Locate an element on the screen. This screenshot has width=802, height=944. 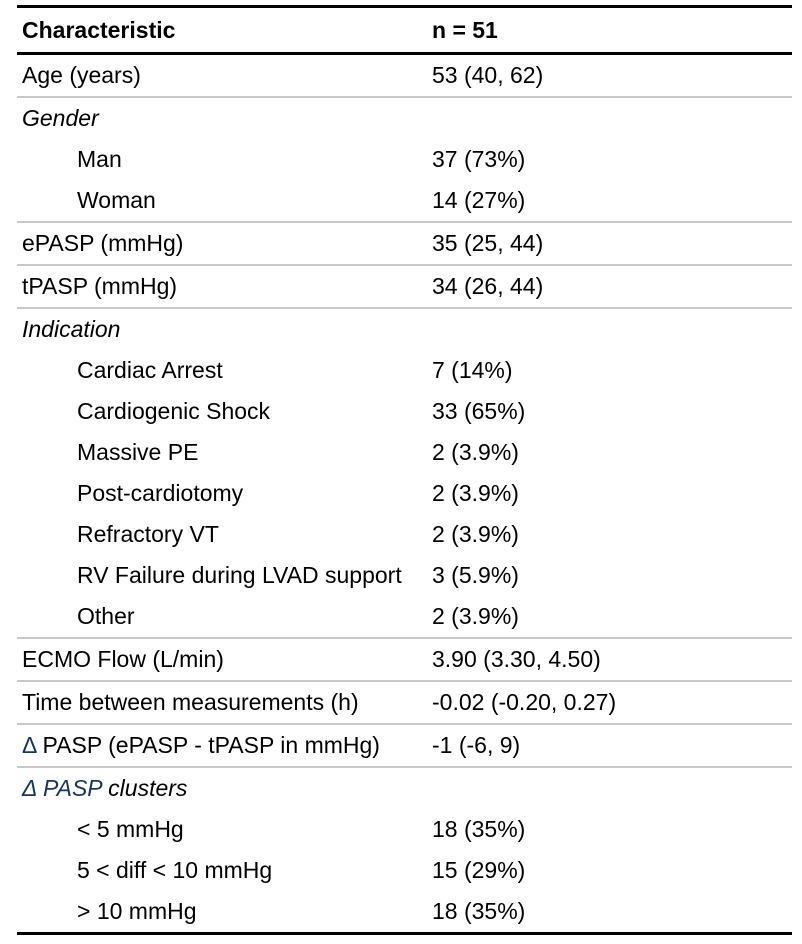
table-row: Age (years) 53 (40, 62) is located at coordinates (404, 75).